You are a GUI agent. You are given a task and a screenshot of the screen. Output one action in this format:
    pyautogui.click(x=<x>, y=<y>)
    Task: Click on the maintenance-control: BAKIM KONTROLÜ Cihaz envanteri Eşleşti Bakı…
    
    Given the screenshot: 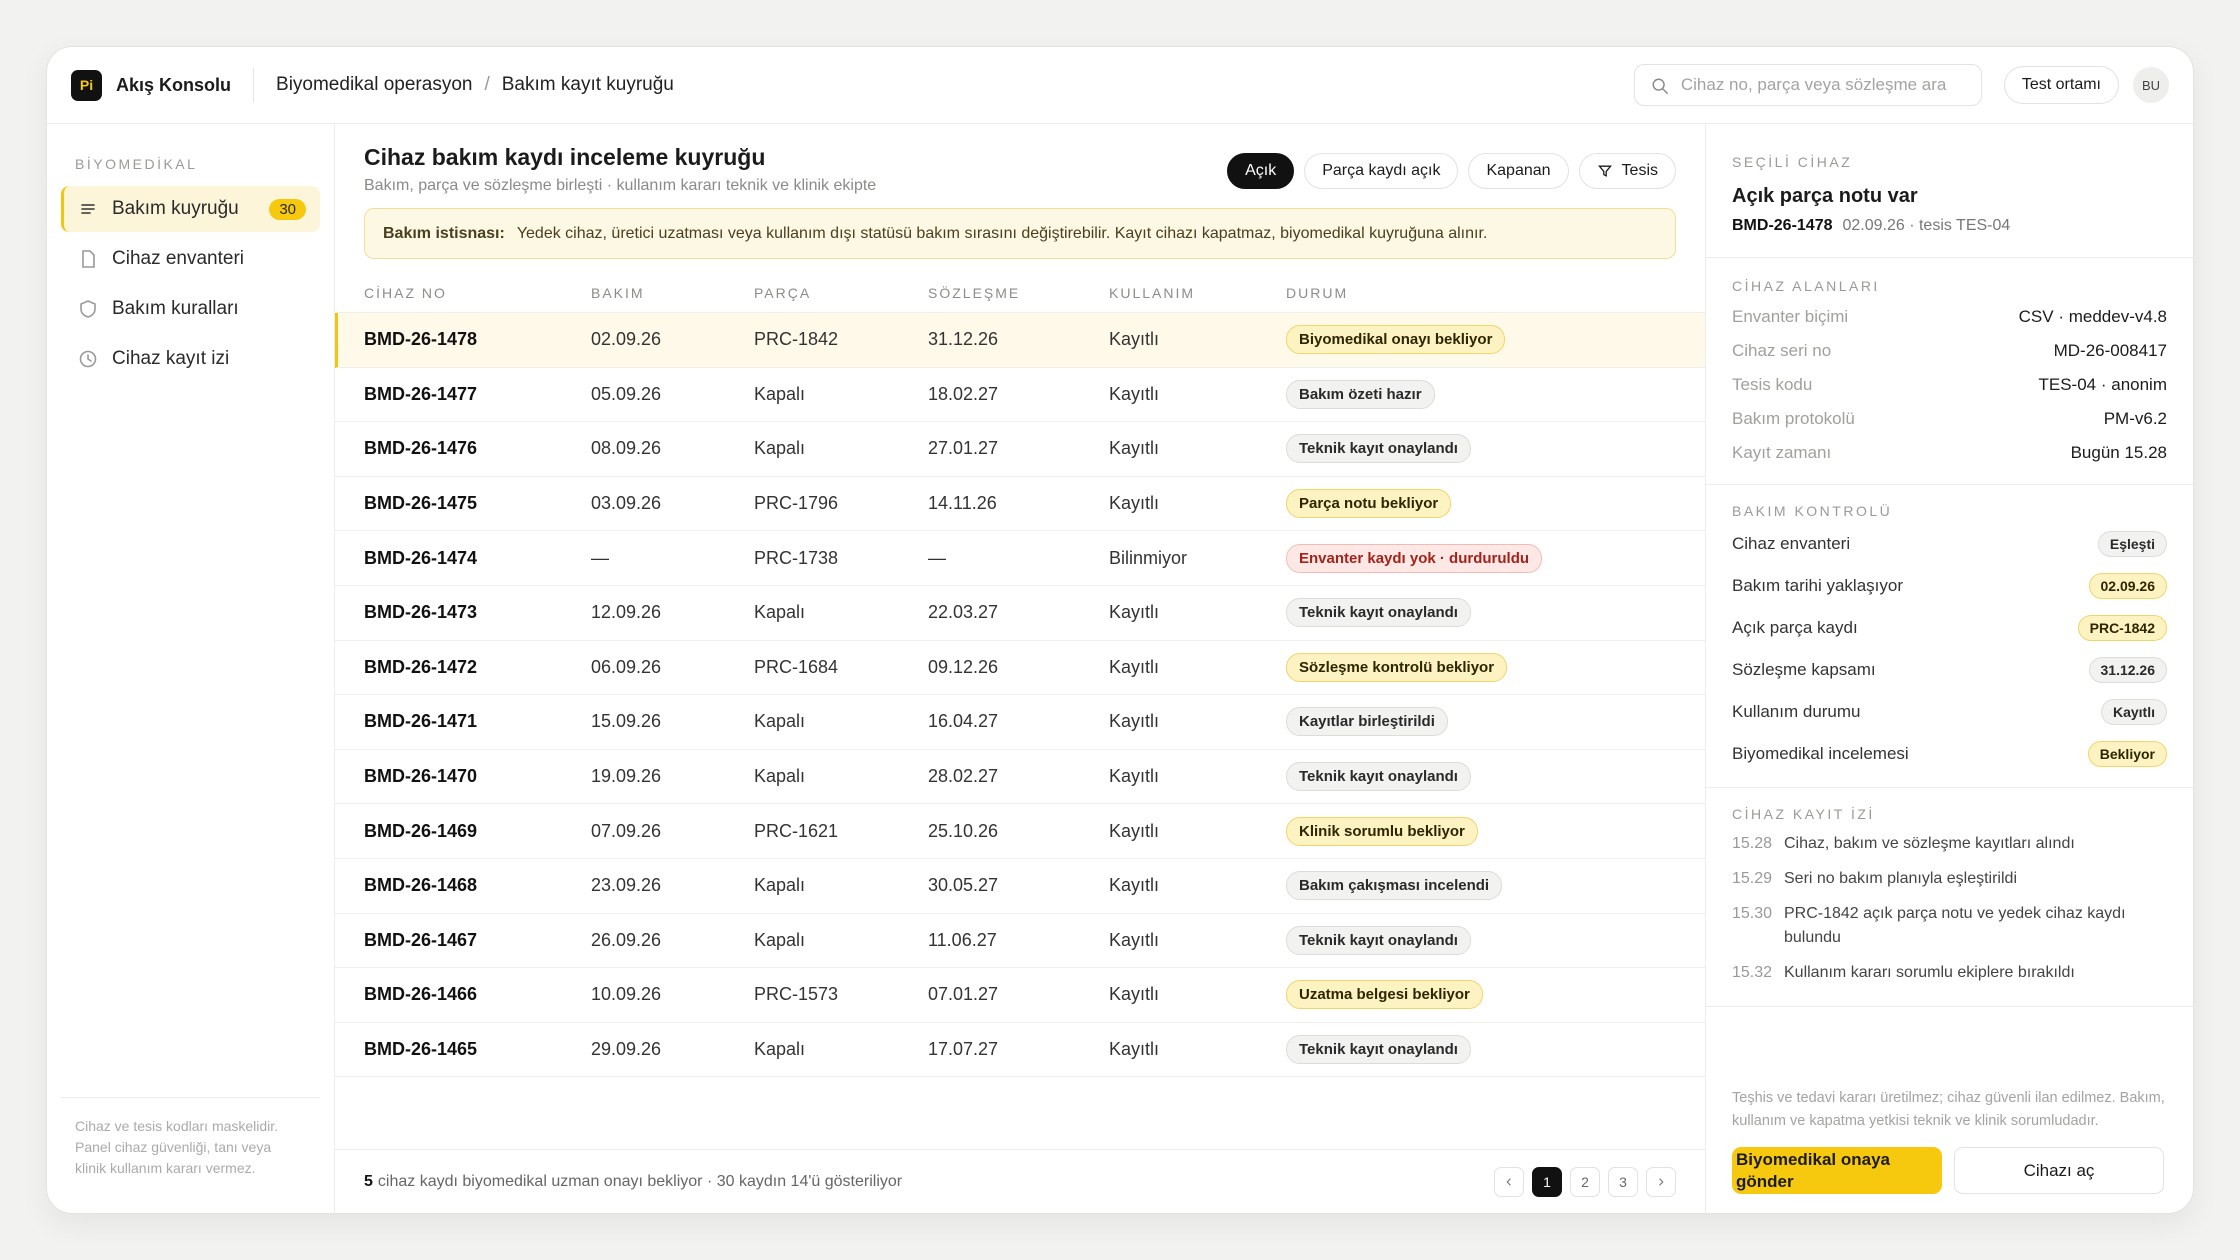 What is the action you would take?
    pyautogui.click(x=1949, y=636)
    